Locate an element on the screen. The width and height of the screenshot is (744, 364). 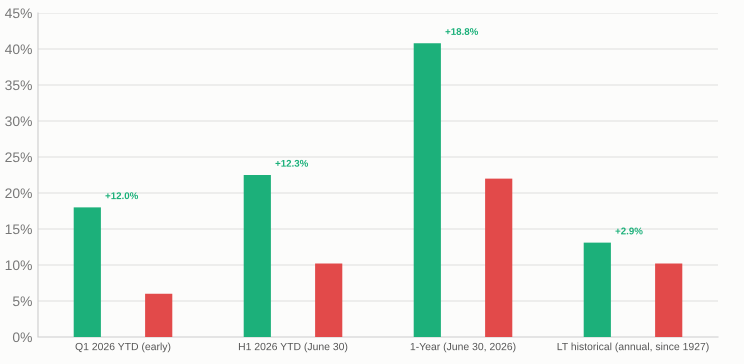
y-tick-label: 20% is located at coordinates (18, 193).